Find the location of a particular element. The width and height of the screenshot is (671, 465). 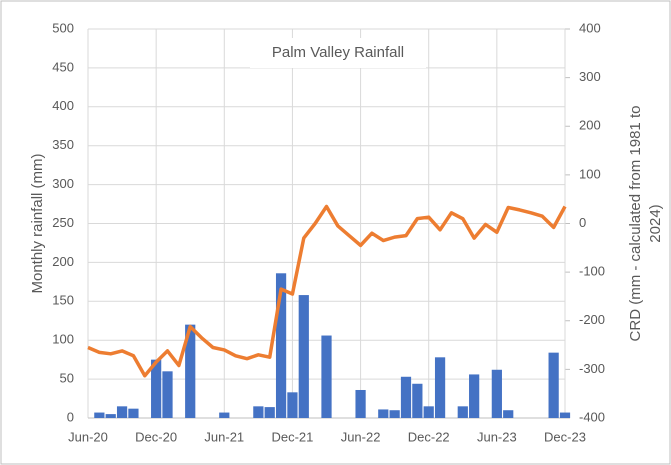

y-axis-label: Monthly rainfall (mm) is located at coordinates (37, 223).